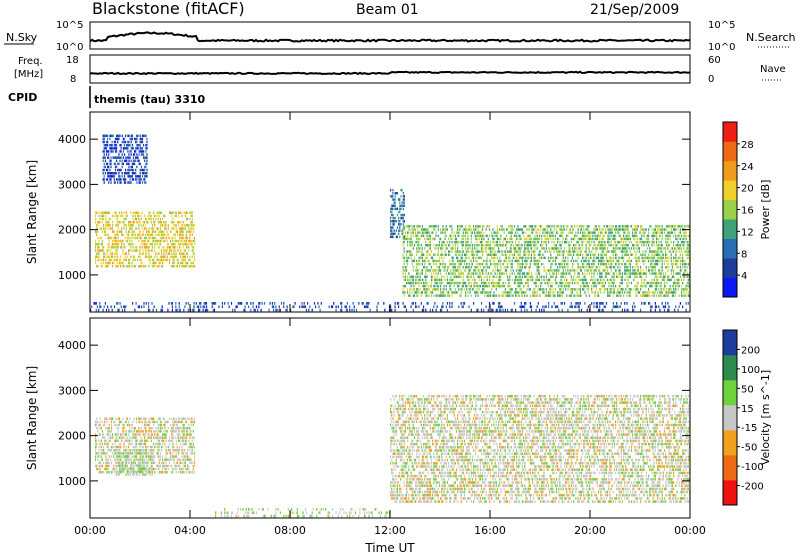 The width and height of the screenshot is (800, 554). What do you see at coordinates (32, 212) in the screenshot?
I see `power-ylabel: Slant Range [km]` at bounding box center [32, 212].